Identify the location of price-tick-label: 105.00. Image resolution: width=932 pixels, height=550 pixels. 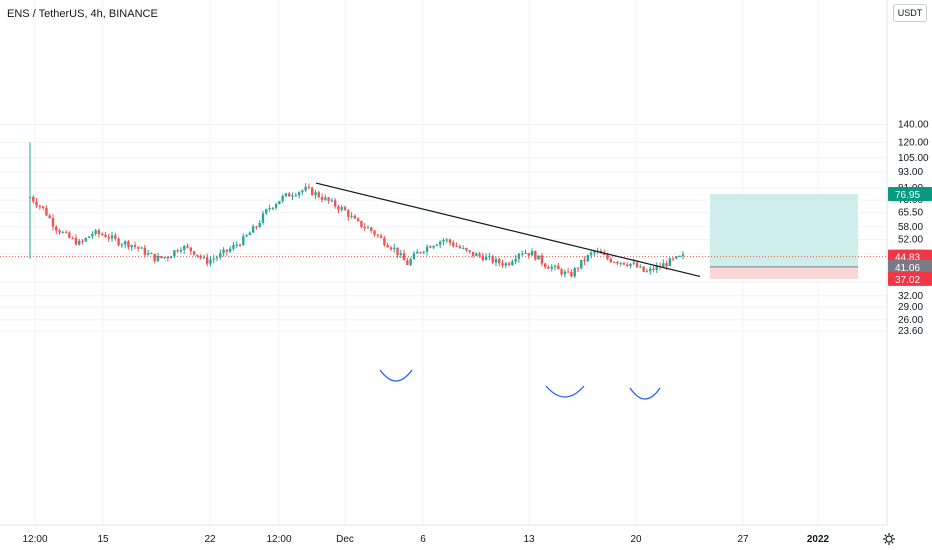
(913, 158).